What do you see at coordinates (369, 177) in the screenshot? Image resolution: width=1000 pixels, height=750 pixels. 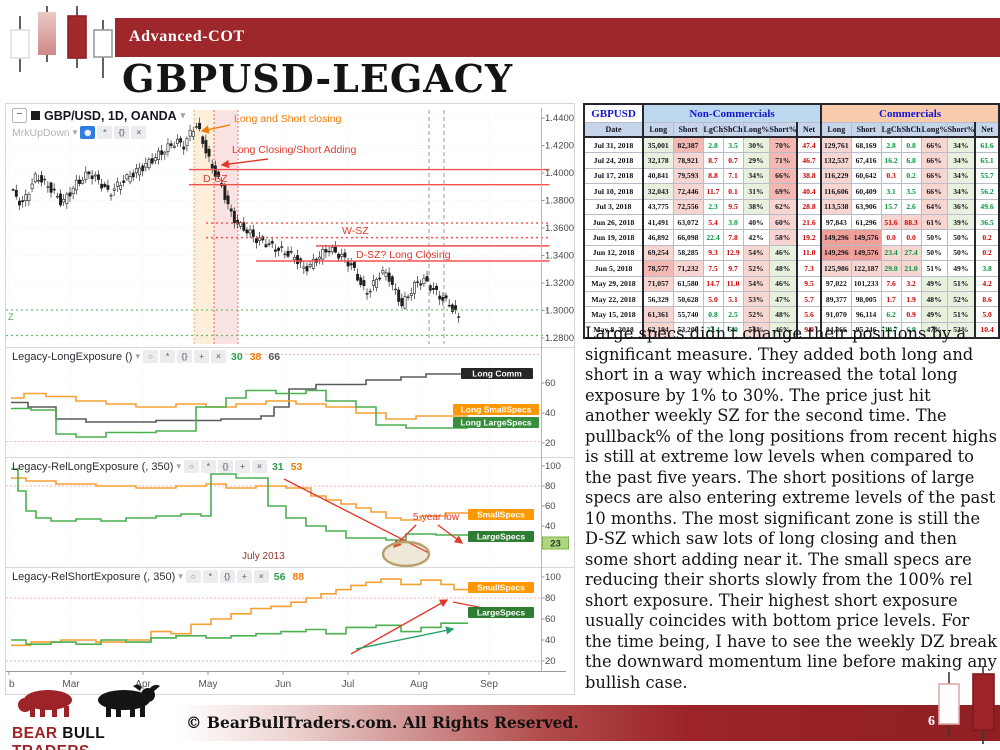 I see `supply-zone: D-SZ` at bounding box center [369, 177].